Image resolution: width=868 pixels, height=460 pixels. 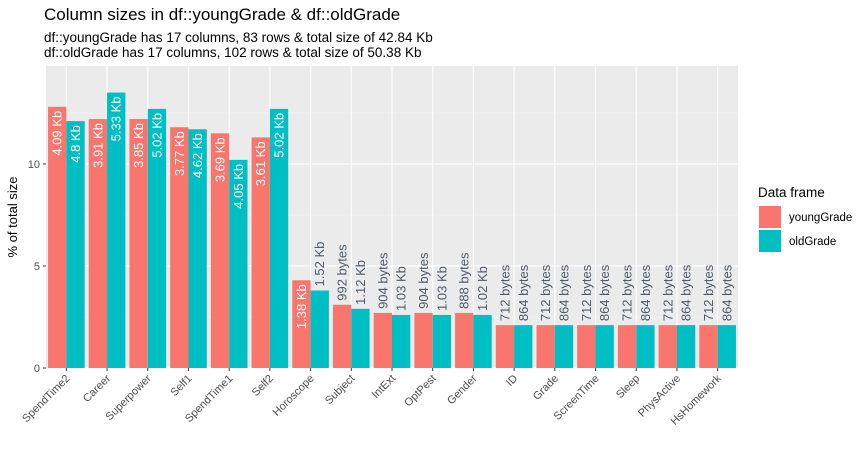 What do you see at coordinates (770, 241) in the screenshot?
I see `legend-key-oldgrade` at bounding box center [770, 241].